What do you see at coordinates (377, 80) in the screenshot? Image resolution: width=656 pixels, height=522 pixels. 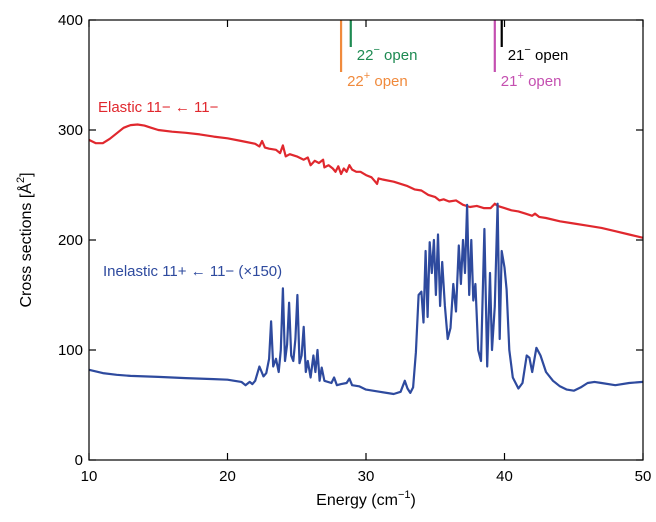 I see `threshold-label: 22+ open` at bounding box center [377, 80].